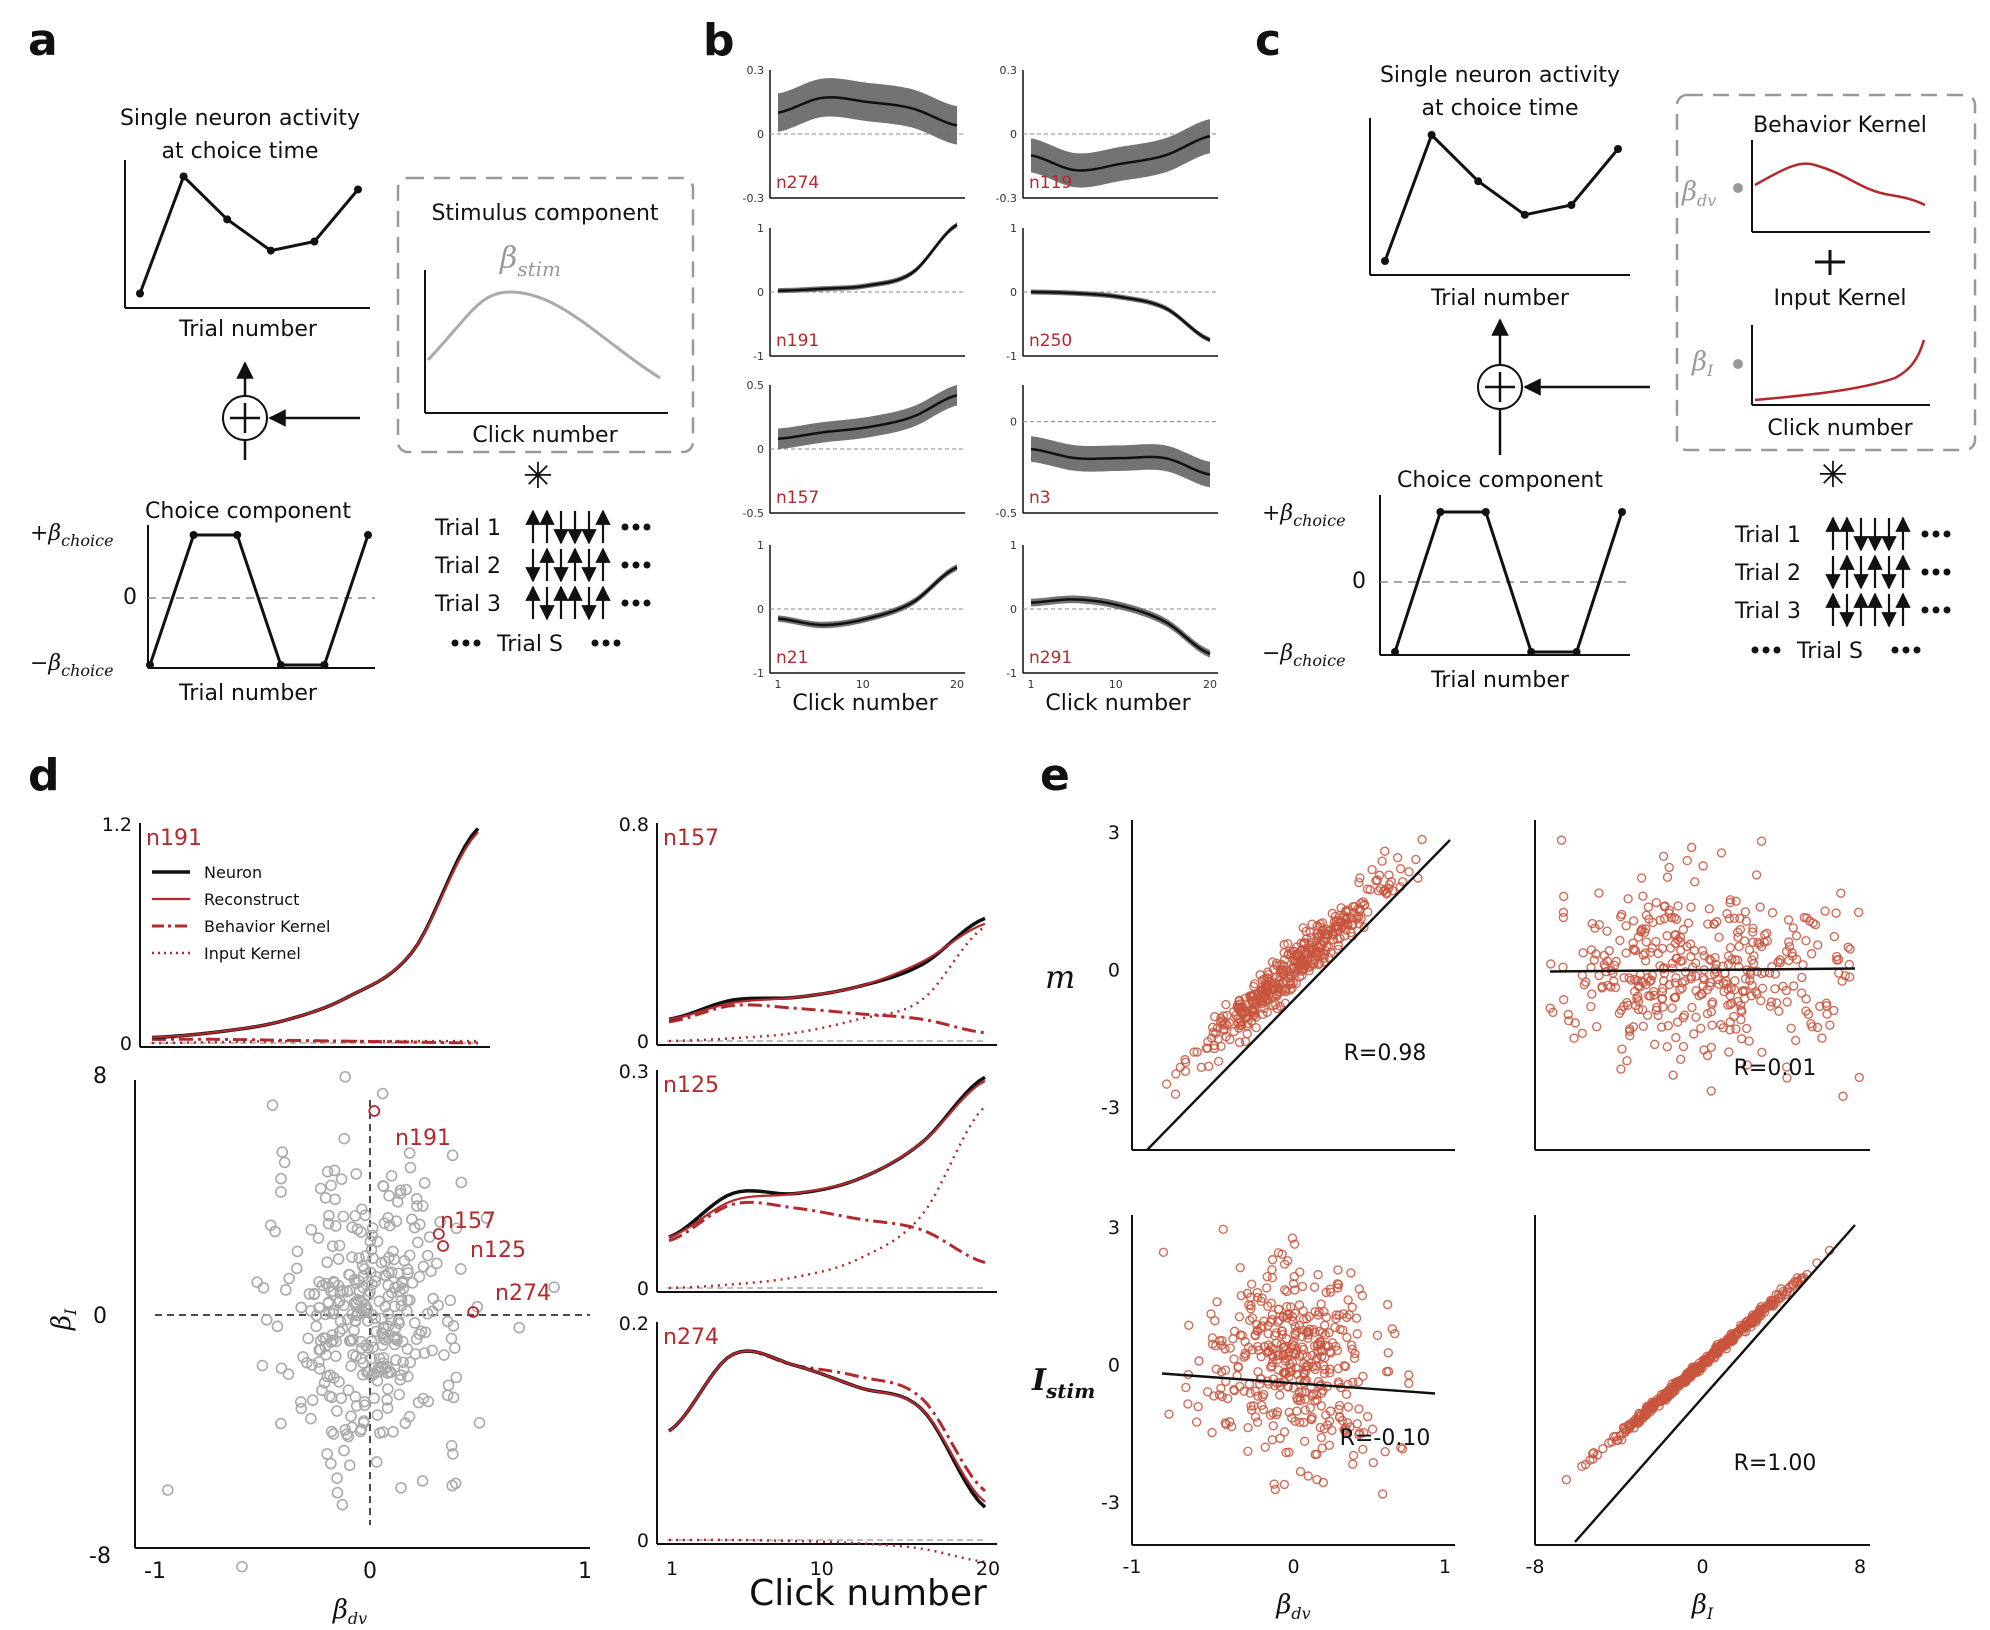 This screenshot has width=1990, height=1630. What do you see at coordinates (1298, 995) in the screenshot?
I see `fit-line` at bounding box center [1298, 995].